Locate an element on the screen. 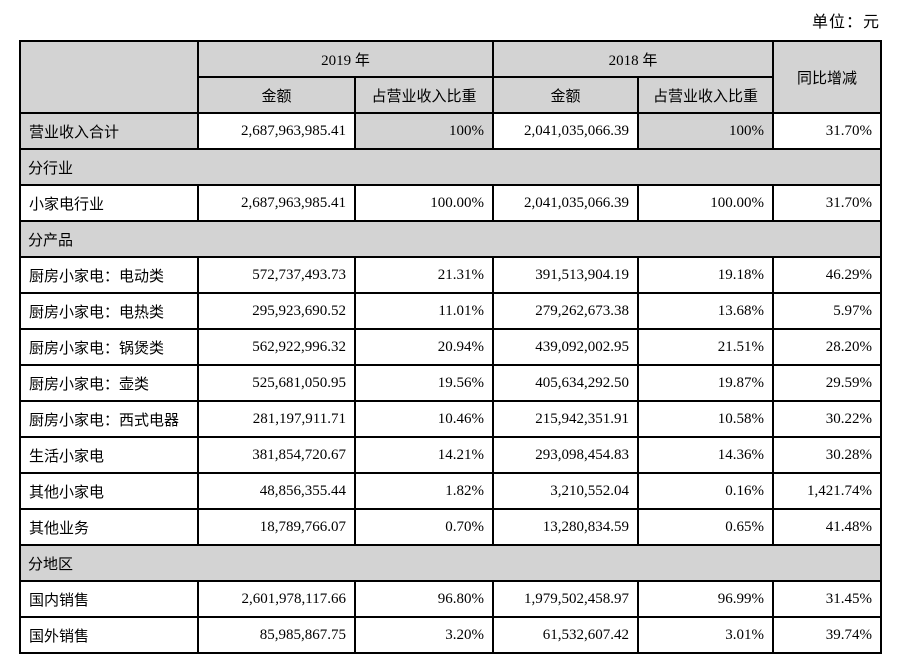  header-pct-2018: 占营业收入比重 is located at coordinates (706, 95).